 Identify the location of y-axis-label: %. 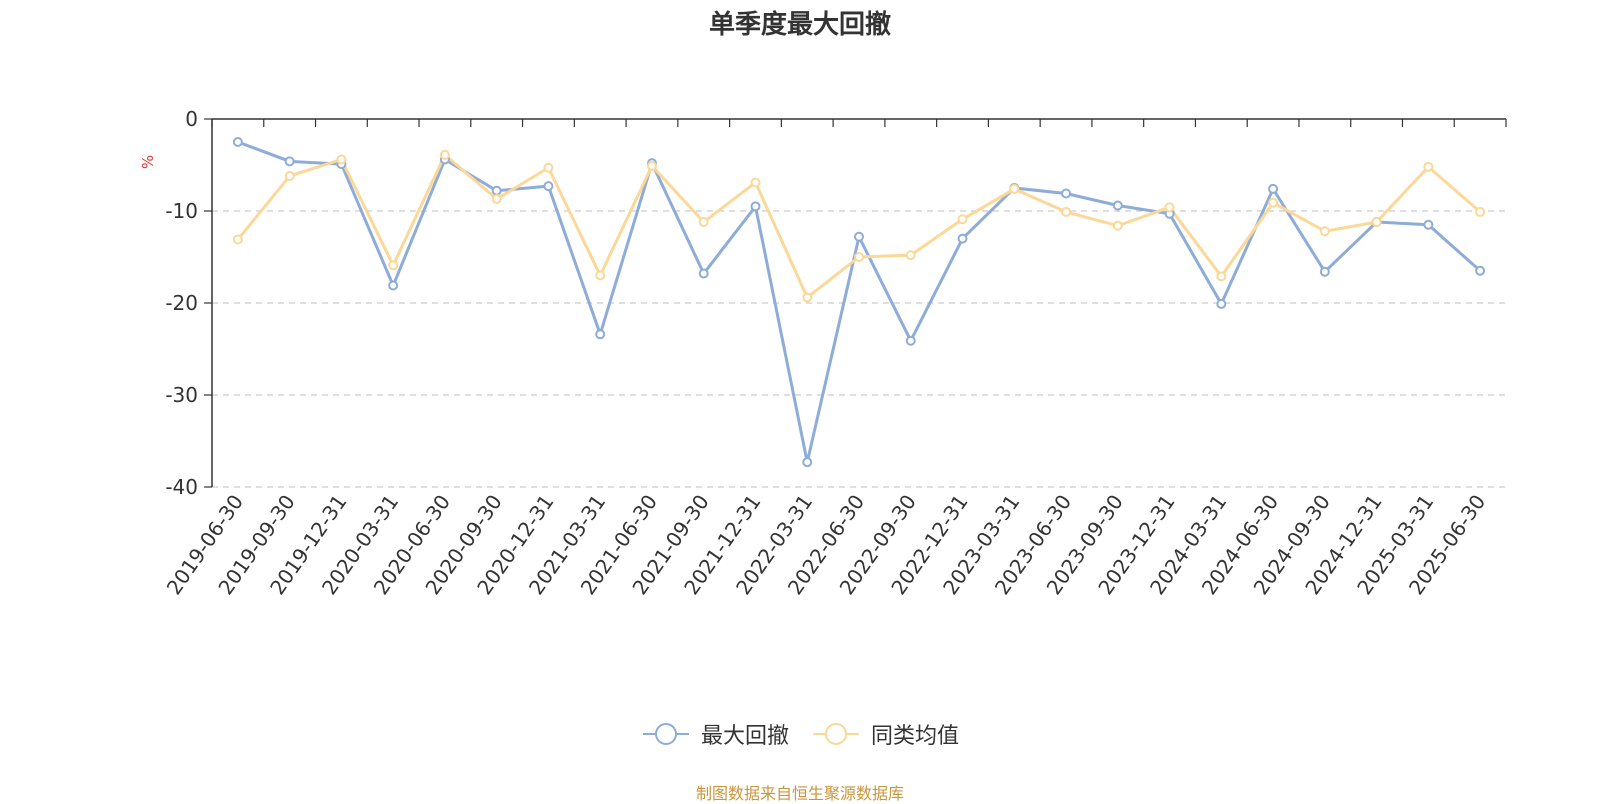
(148, 162).